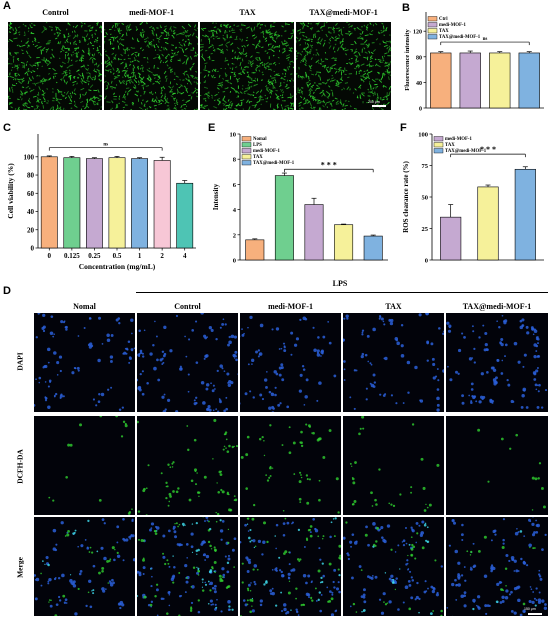  Describe the element at coordinates (460, 37) in the screenshot. I see `legend-label: TAX@medi-MOF-1` at that location.